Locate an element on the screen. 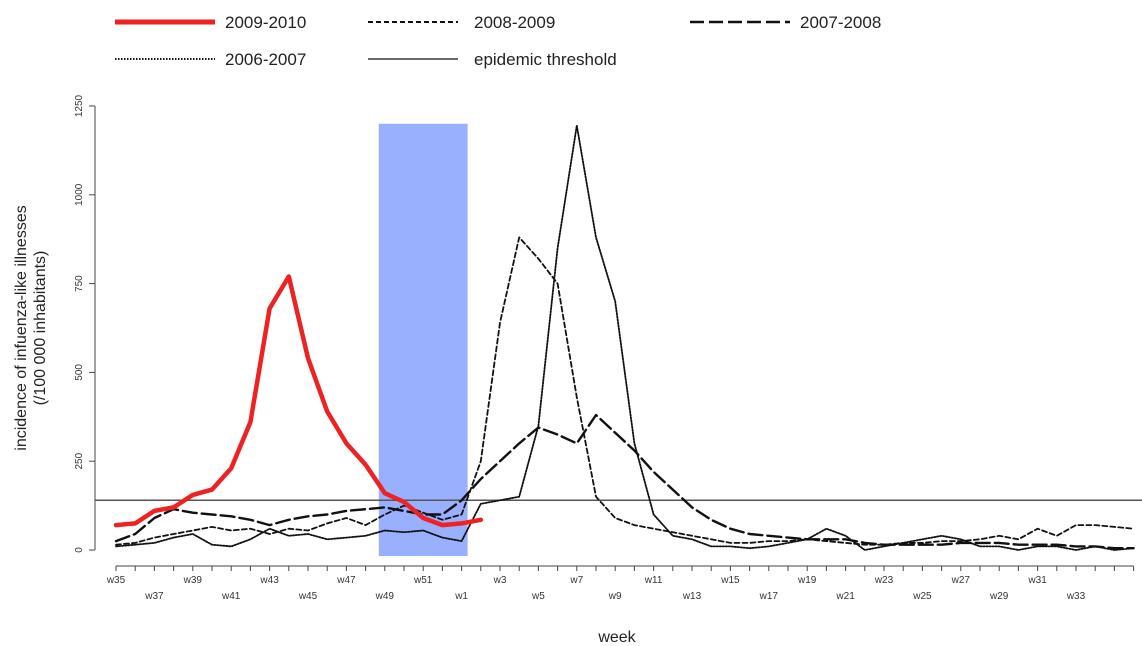 The width and height of the screenshot is (1142, 646). y-tick-label-1000: 1000 is located at coordinates (79, 194).